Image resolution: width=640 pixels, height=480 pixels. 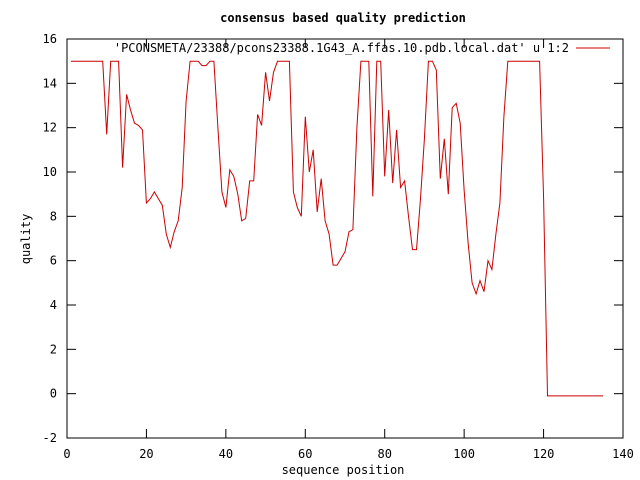 I want to click on x-tick-label: 60, so click(x=305, y=454).